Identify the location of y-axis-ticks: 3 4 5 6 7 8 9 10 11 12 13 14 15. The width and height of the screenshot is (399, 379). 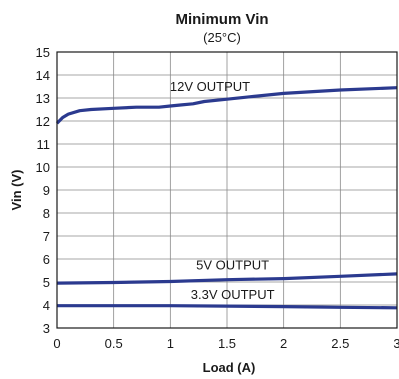
(43, 190).